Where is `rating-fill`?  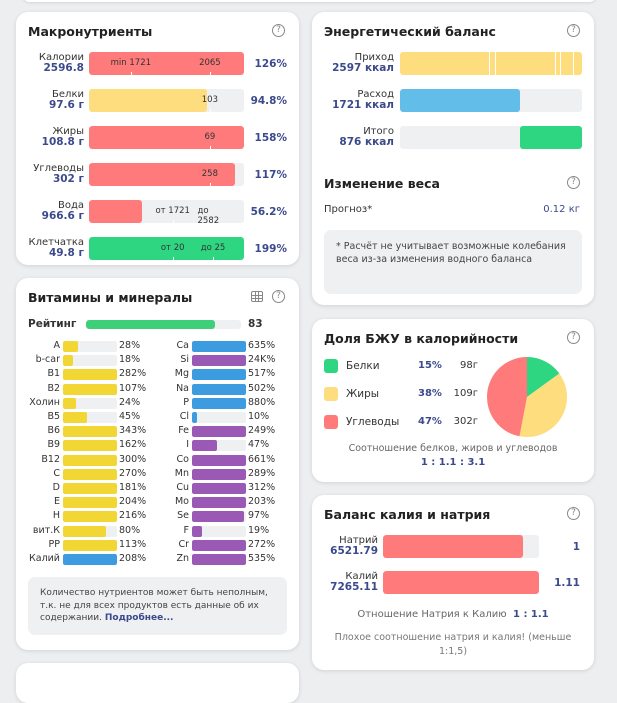 rating-fill is located at coordinates (150, 324).